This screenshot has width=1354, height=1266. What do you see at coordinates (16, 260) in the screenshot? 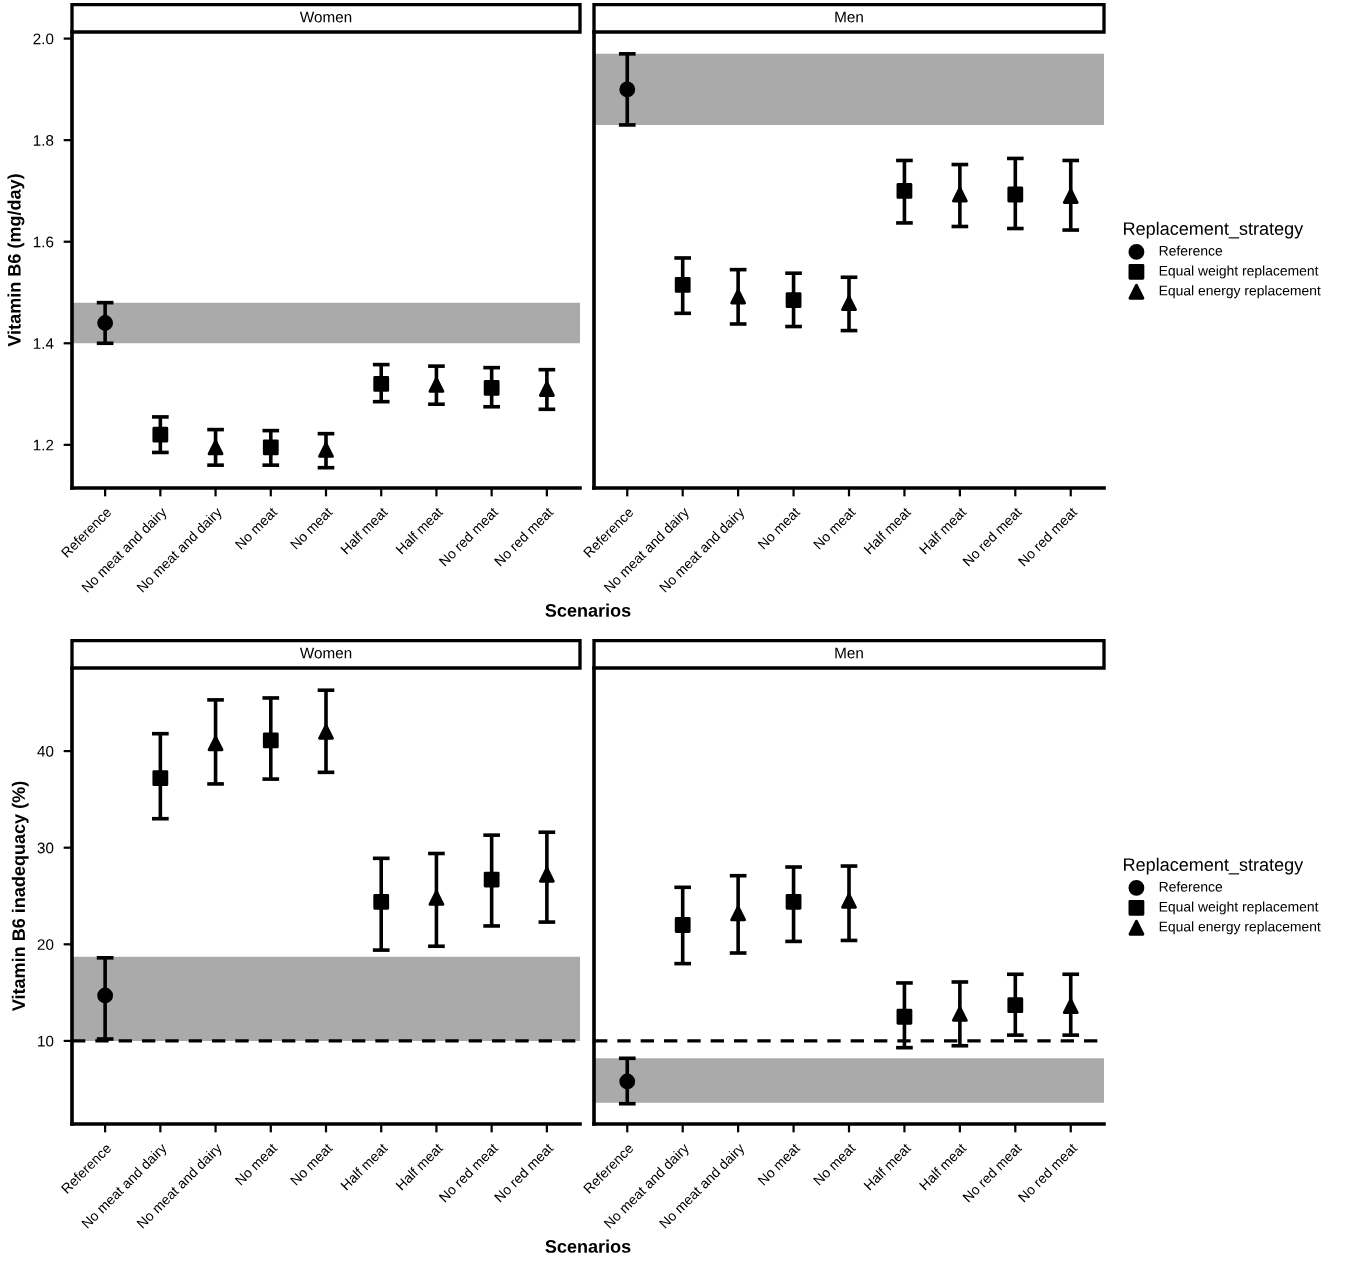
I see `y-axis-title: Vitamin B6 (mg/day)` at bounding box center [16, 260].